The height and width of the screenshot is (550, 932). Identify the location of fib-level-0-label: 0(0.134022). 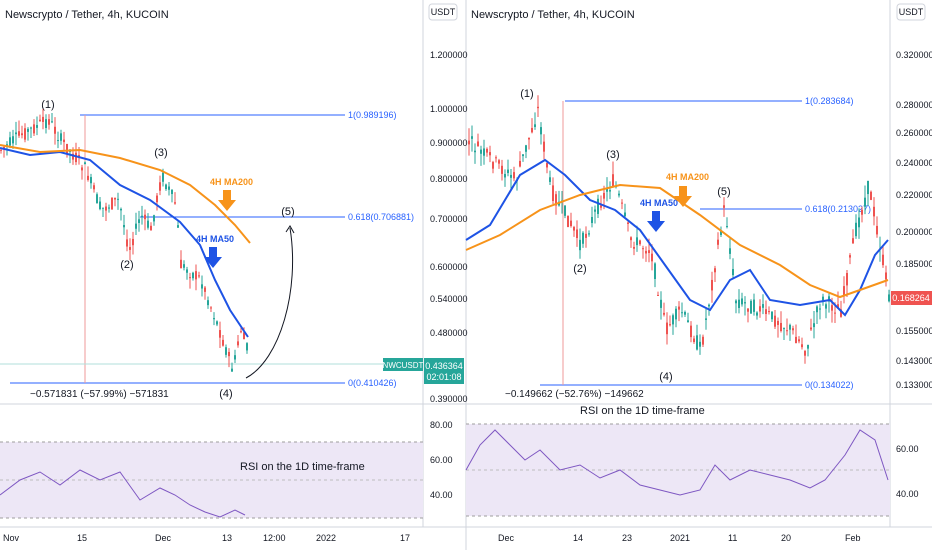
(829, 385).